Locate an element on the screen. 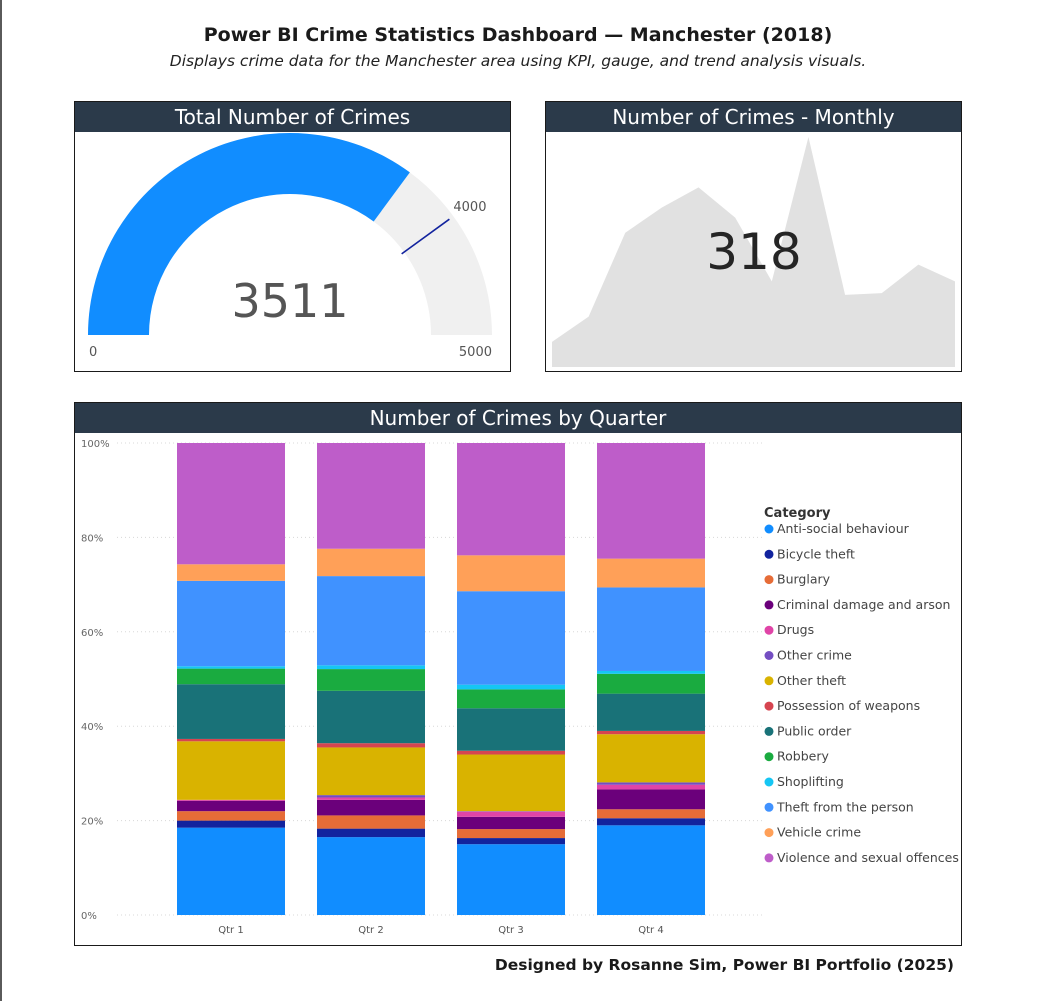 The width and height of the screenshot is (1050, 1001). legend-item: Burglary is located at coordinates (804, 579).